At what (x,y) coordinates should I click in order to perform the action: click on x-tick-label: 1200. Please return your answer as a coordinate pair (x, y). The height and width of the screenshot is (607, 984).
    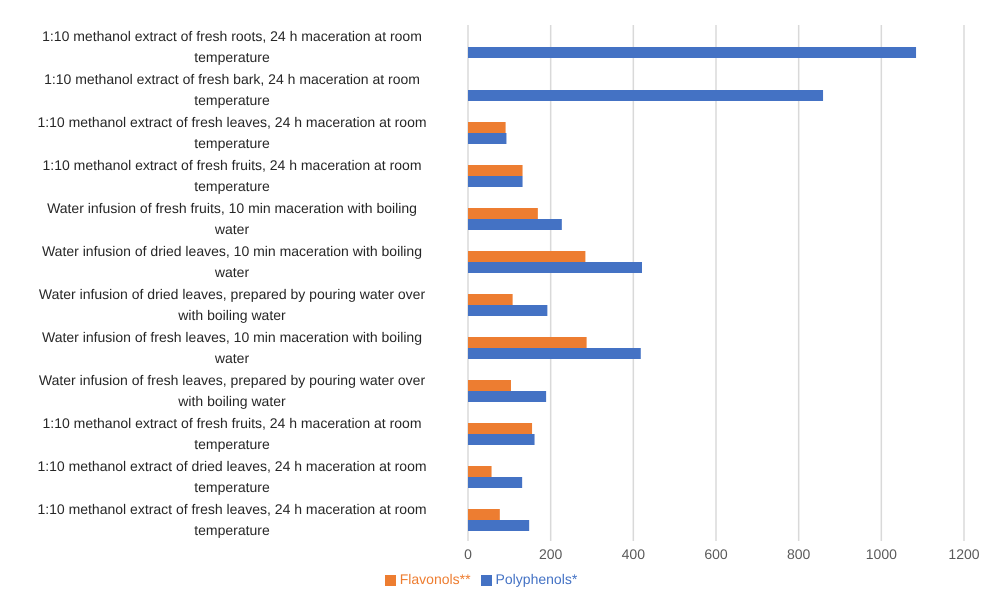
    Looking at the image, I should click on (964, 554).